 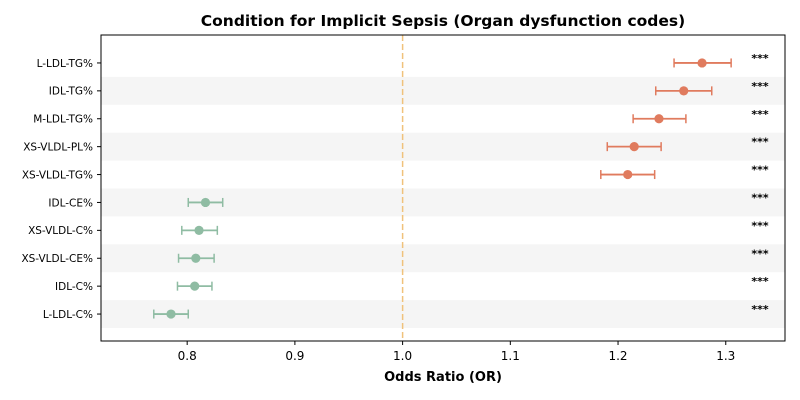 What do you see at coordinates (456, 352) in the screenshot?
I see `x-axis: 0.8 0.9 1.0 1.1 1.2 1.3` at bounding box center [456, 352].